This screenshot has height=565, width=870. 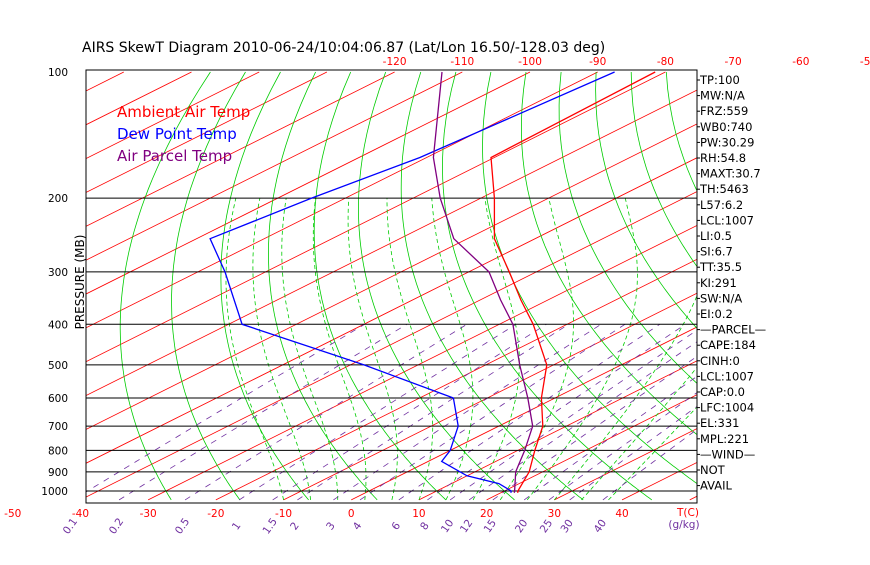 What do you see at coordinates (621, 514) in the screenshot?
I see `bottom-temp-tick-label: 40` at bounding box center [621, 514].